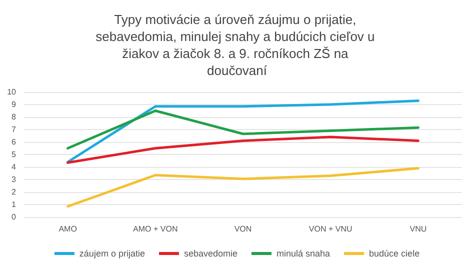 The image size is (474, 267). I want to click on legend-label: budúce ciele, so click(394, 253).